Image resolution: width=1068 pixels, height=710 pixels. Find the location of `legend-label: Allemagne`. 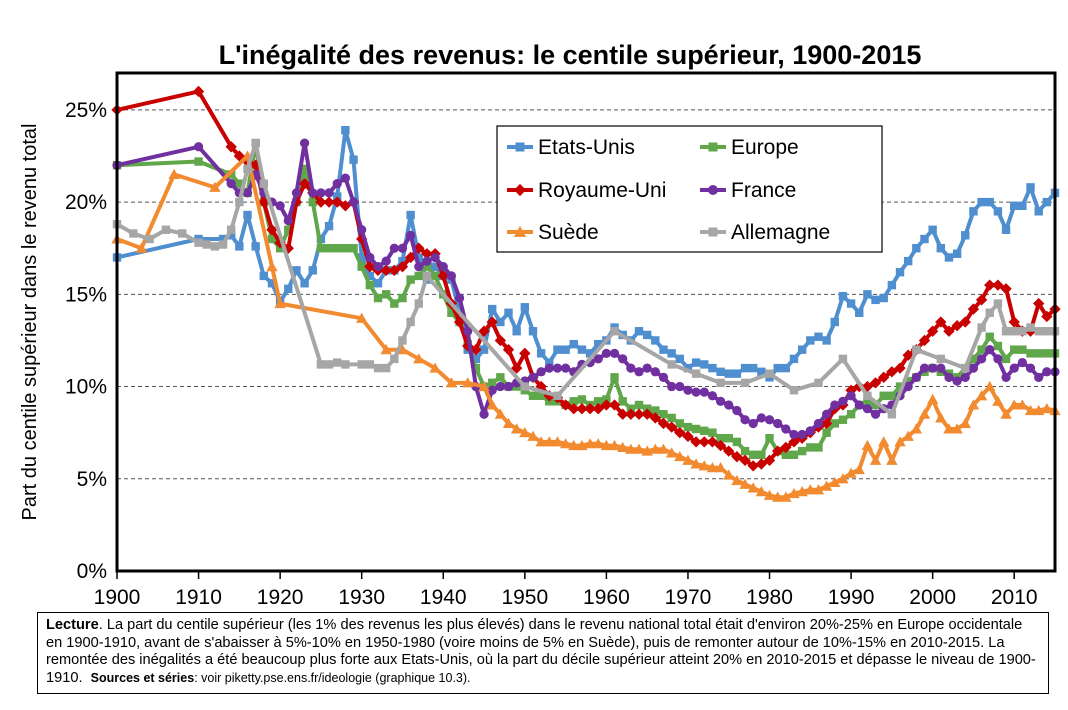

legend-label: Allemagne is located at coordinates (780, 232).